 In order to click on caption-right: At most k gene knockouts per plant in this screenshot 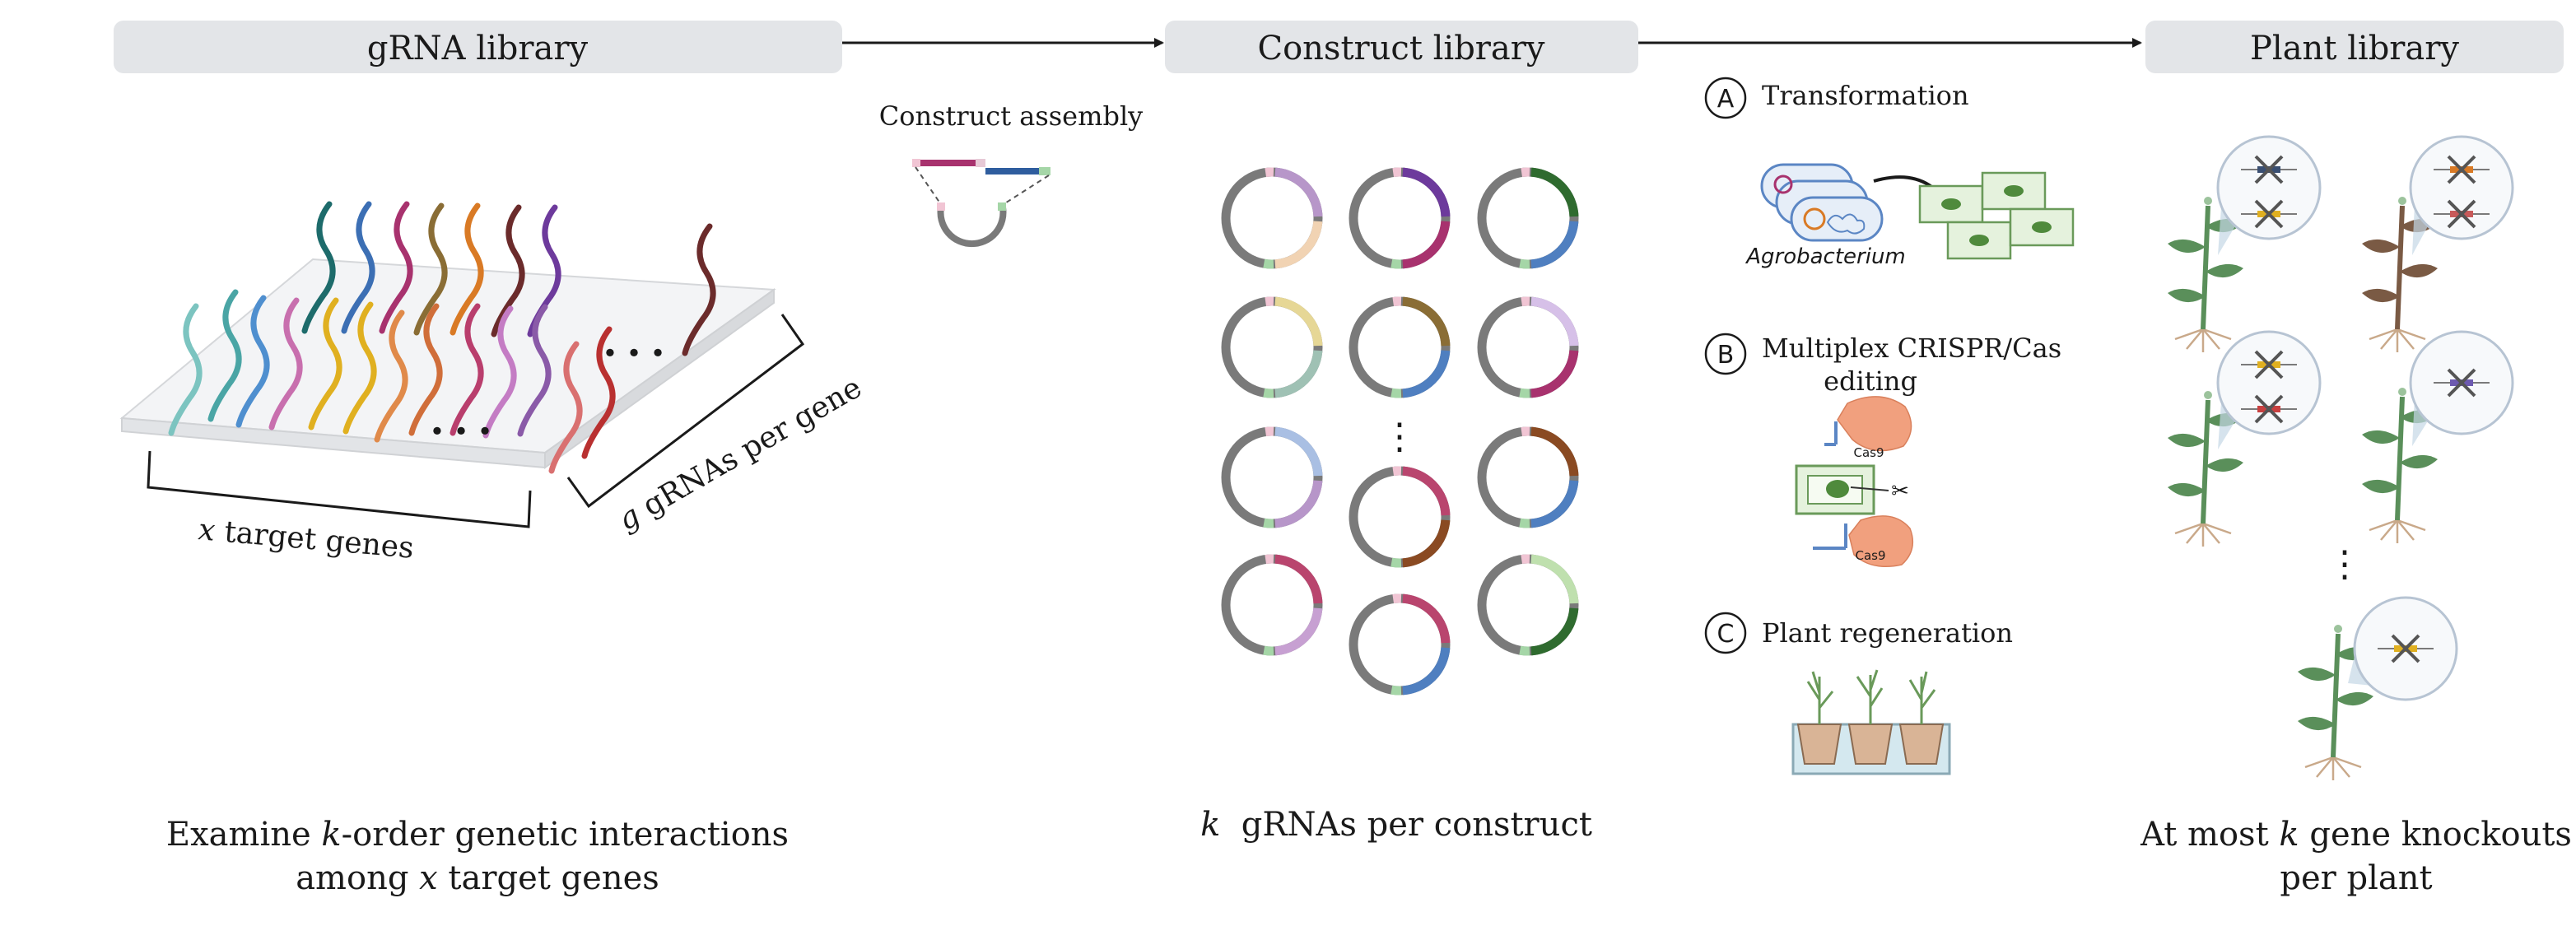, I will do `click(2356, 857)`.